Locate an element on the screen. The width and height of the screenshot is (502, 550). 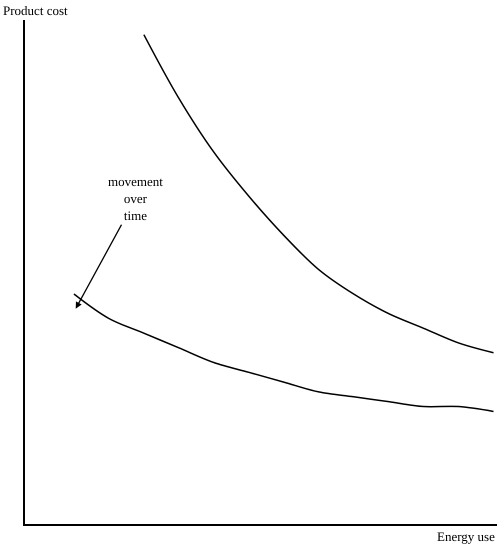
y-axis-title: Product cost is located at coordinates (35, 10).